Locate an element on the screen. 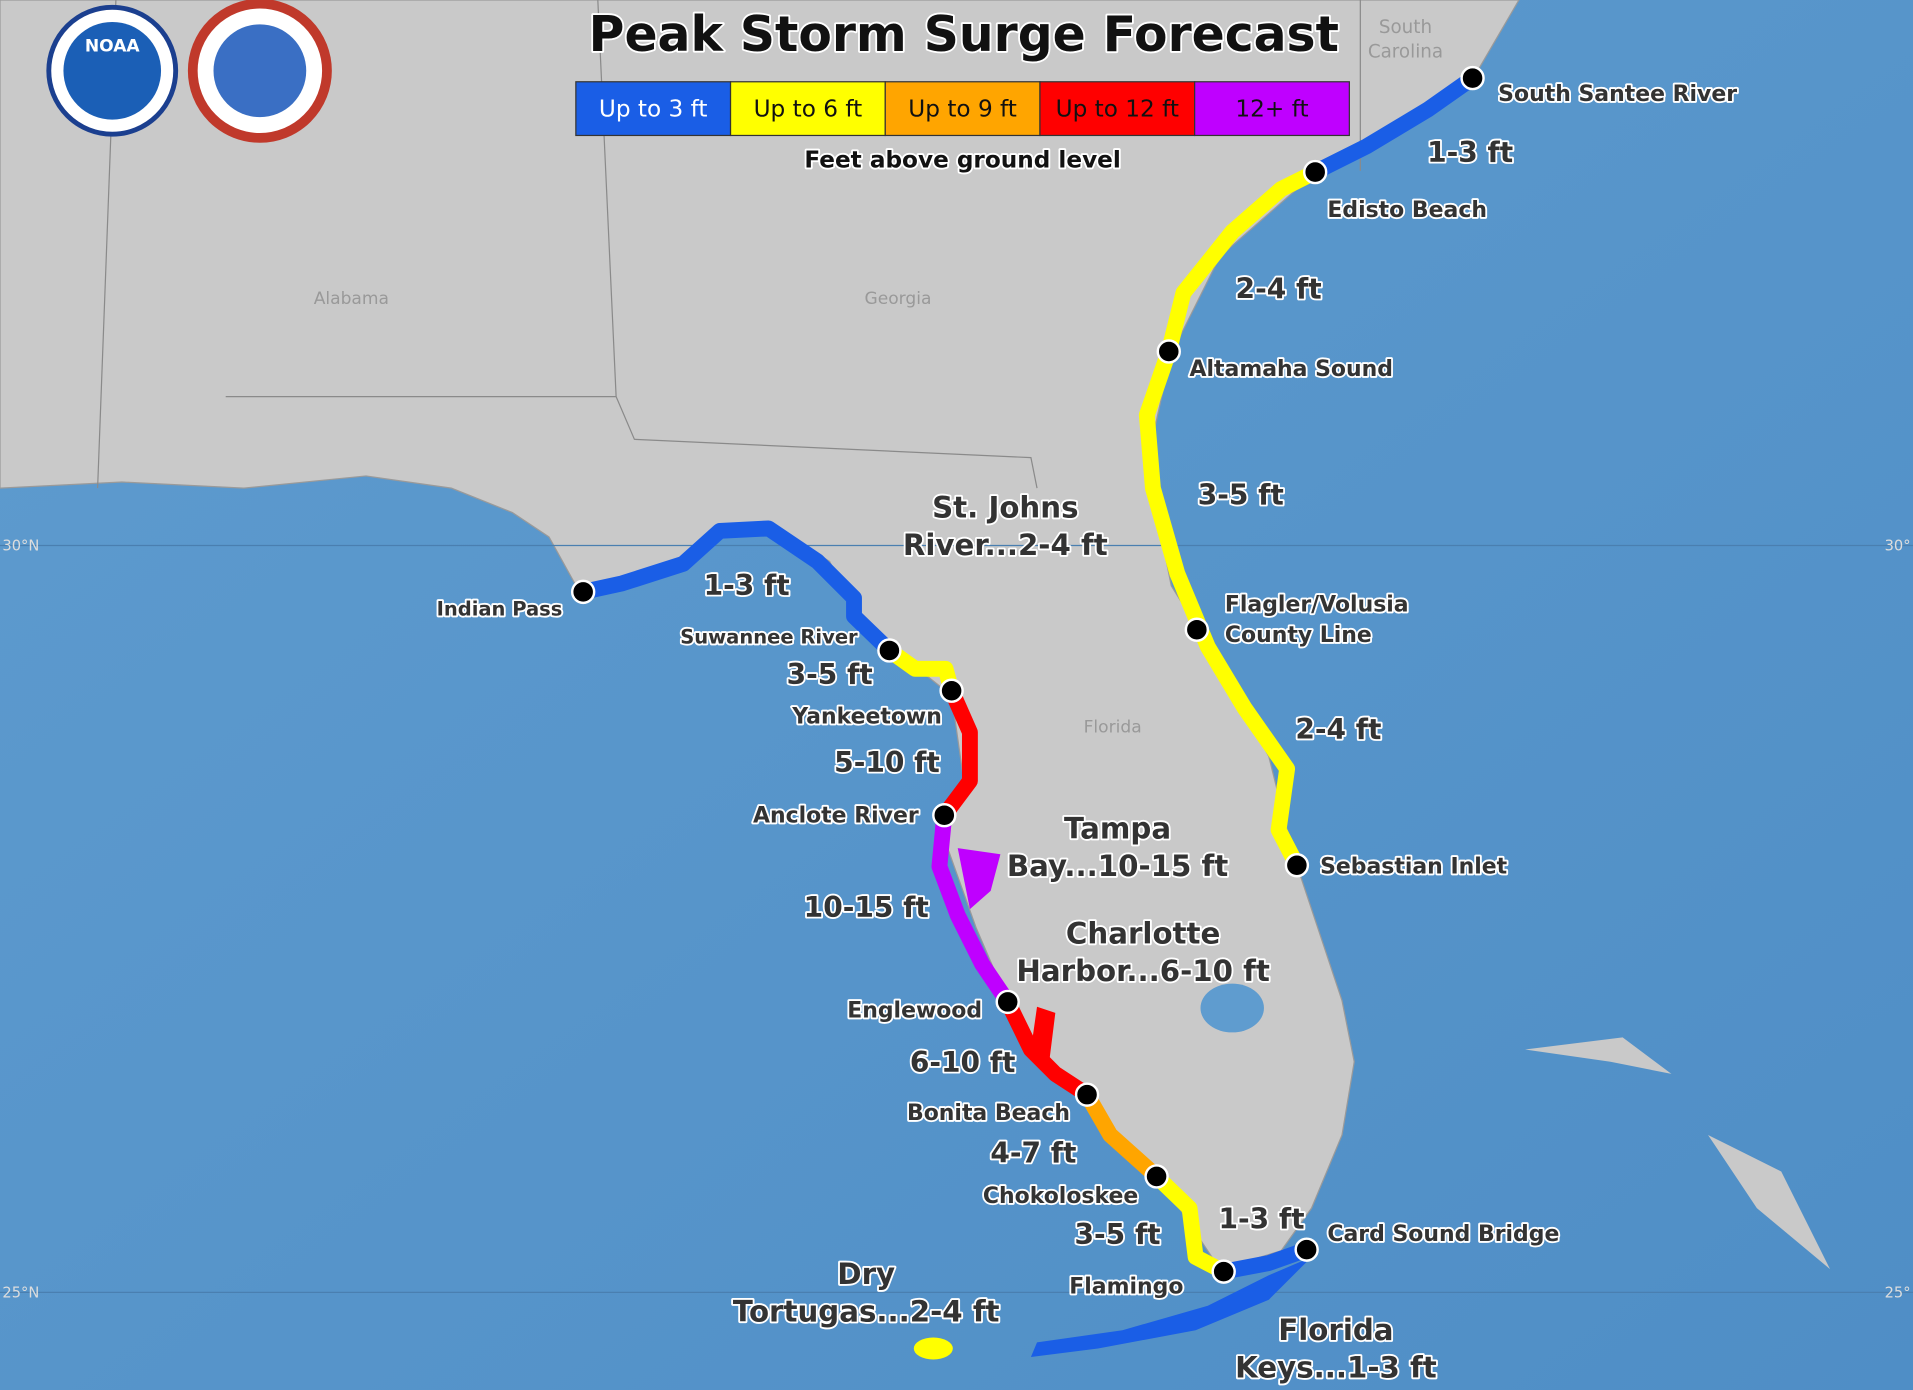  surge-label: 4-7 ft is located at coordinates (1033, 1152).